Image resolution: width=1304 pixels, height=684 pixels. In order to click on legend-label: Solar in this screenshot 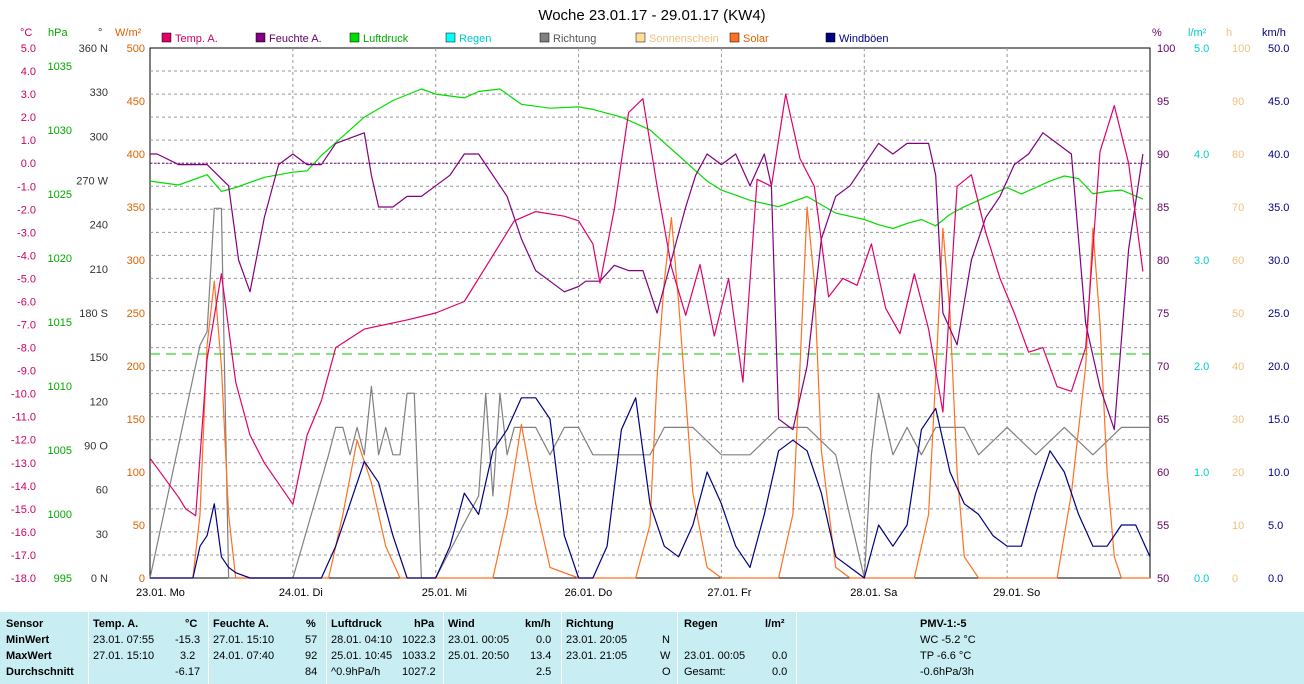, I will do `click(756, 39)`.